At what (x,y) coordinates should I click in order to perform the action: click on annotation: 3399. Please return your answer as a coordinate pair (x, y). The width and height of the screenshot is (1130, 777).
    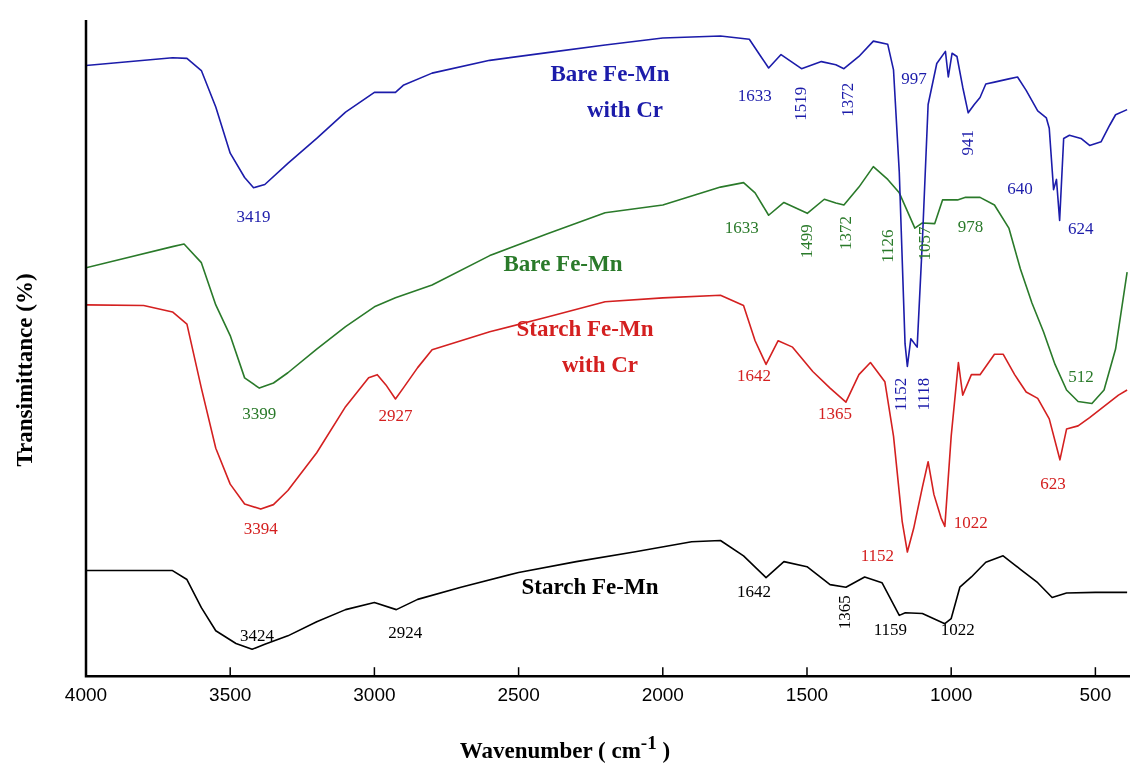
    Looking at the image, I should click on (259, 413).